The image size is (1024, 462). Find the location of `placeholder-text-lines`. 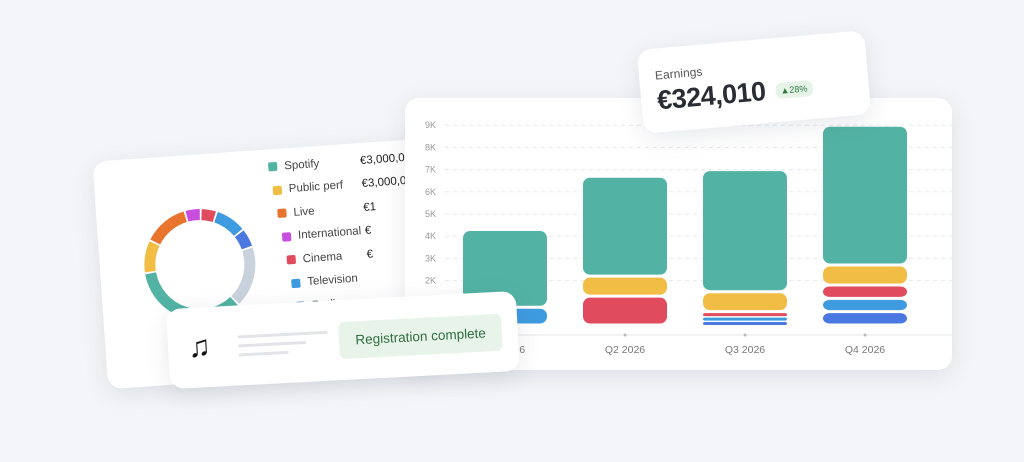

placeholder-text-lines is located at coordinates (283, 343).